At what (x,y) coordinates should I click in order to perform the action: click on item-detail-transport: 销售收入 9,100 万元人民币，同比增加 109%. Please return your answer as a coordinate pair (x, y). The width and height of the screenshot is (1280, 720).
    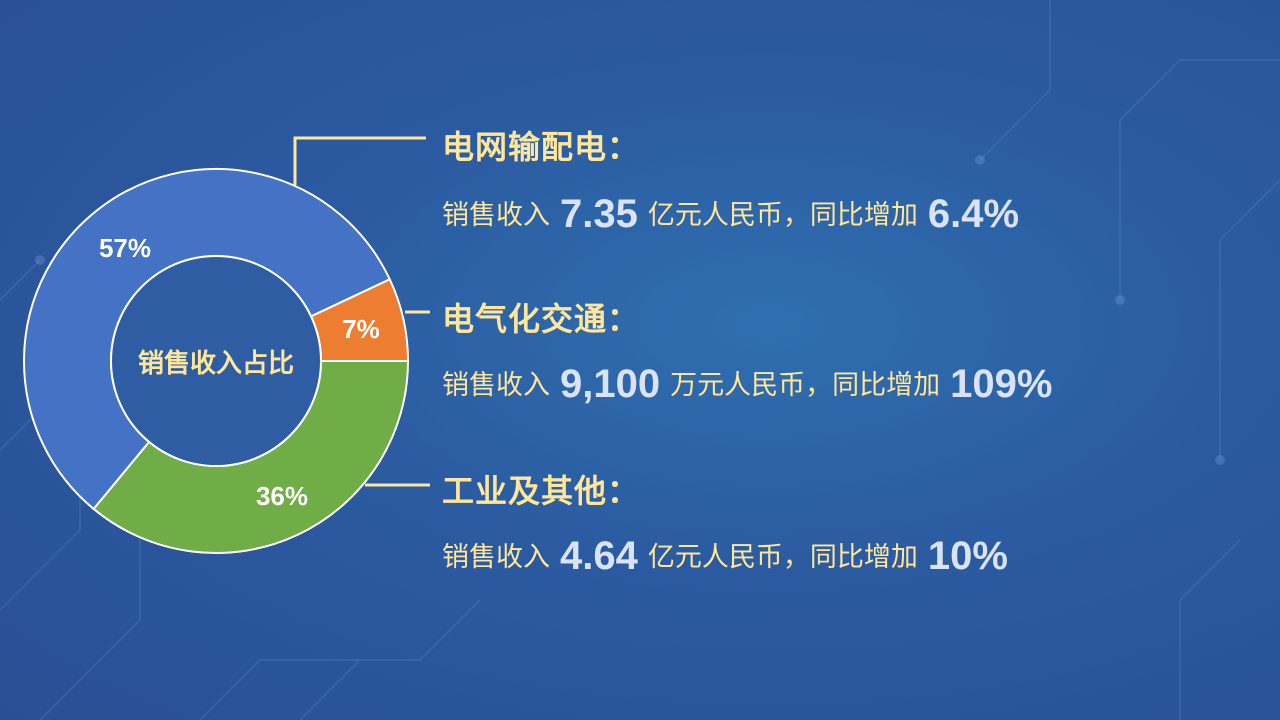
    Looking at the image, I should click on (747, 384).